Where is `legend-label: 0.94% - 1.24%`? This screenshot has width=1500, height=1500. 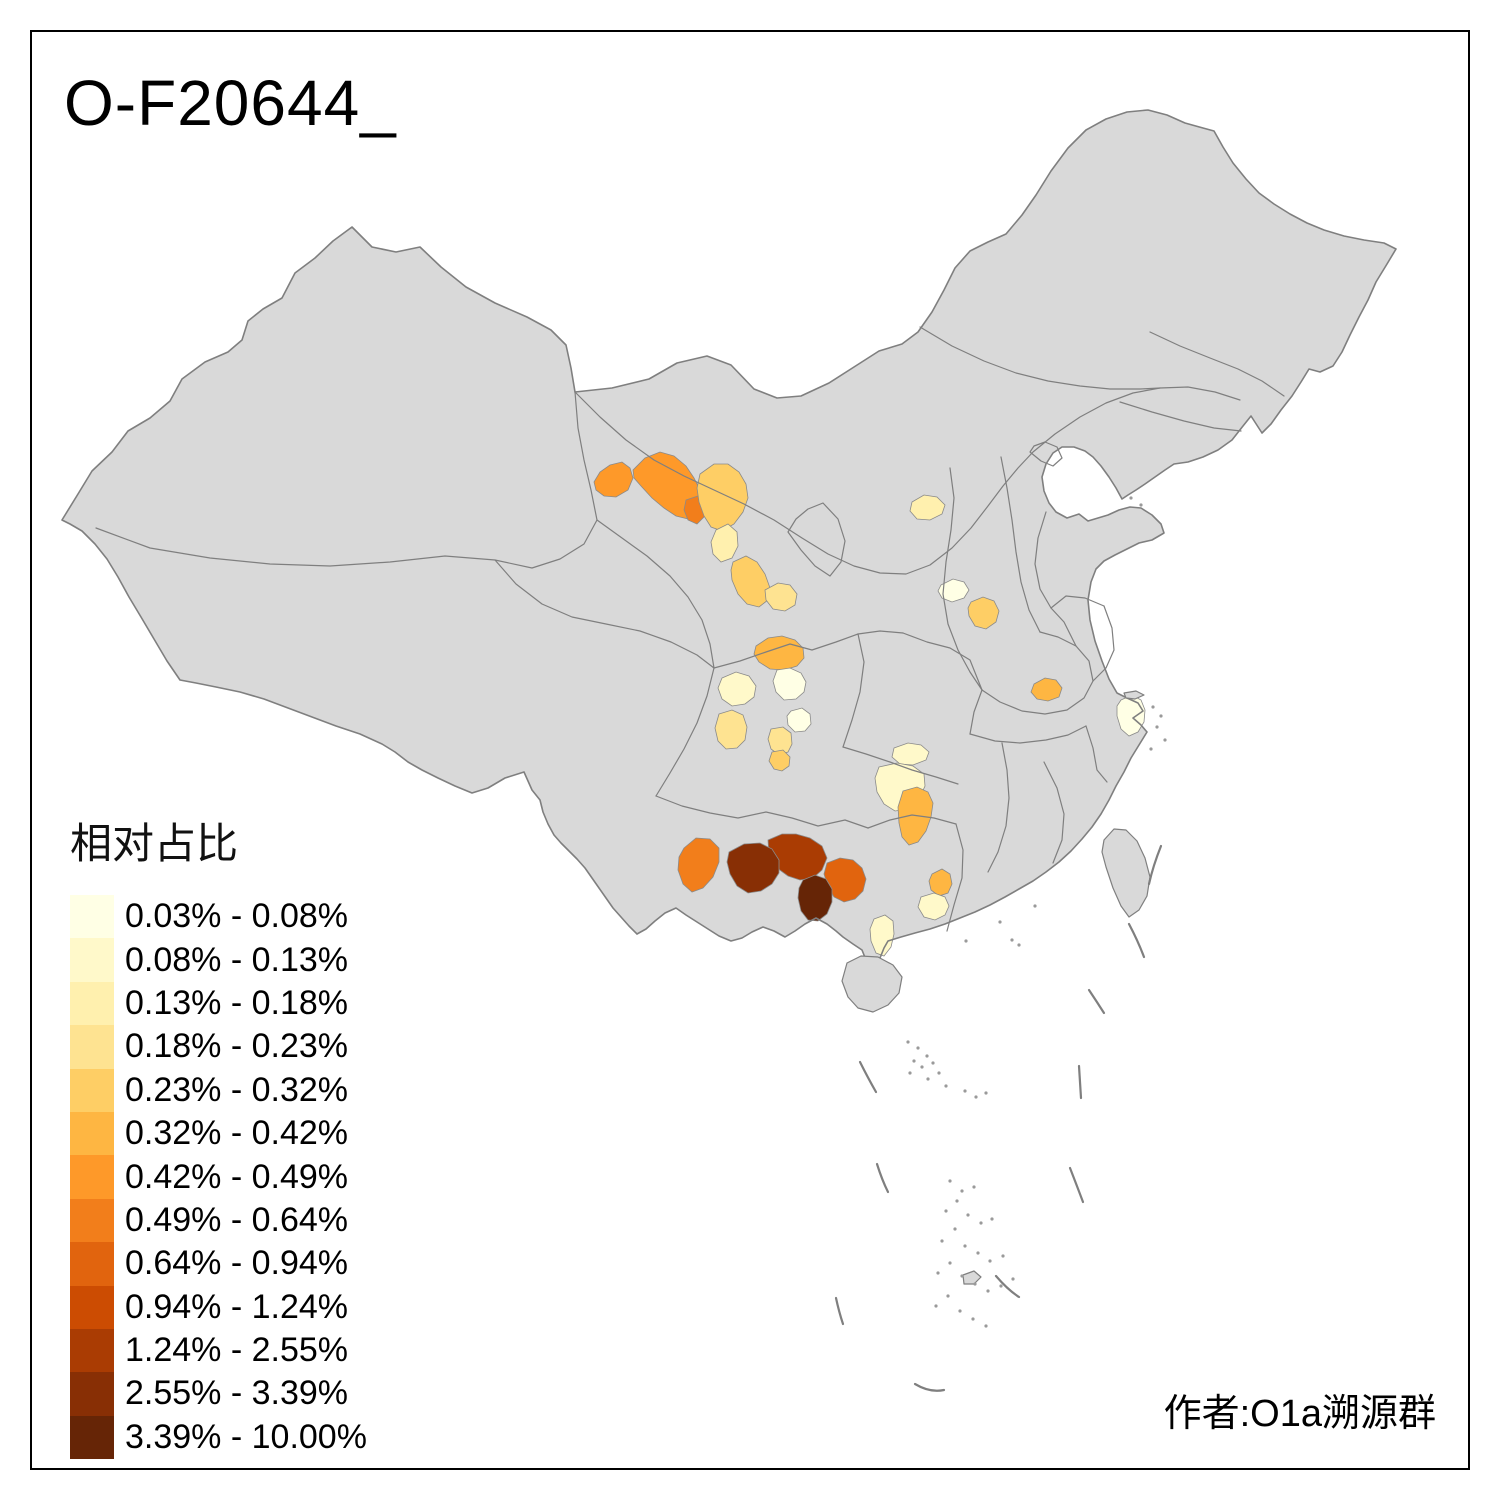
legend-label: 0.94% - 1.24% is located at coordinates (237, 1306).